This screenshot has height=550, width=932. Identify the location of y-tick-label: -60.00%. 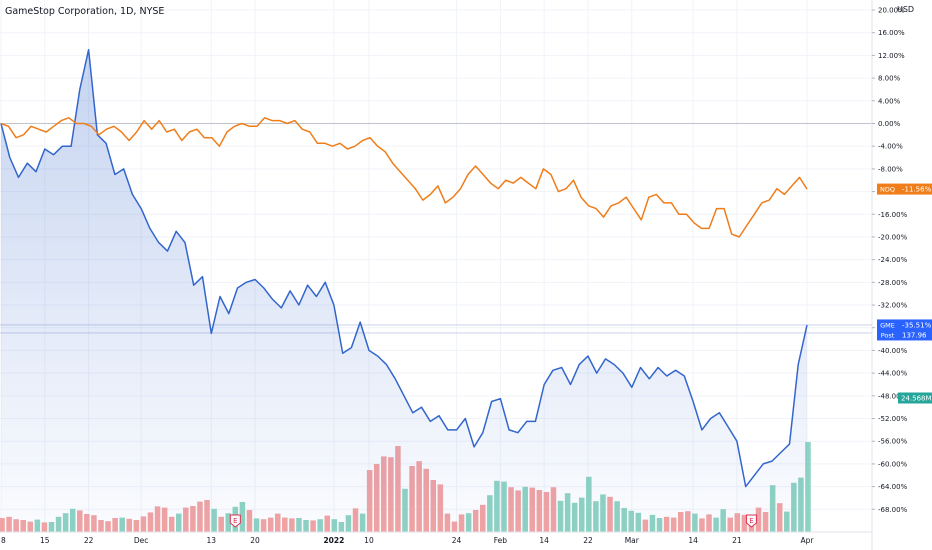
(893, 464).